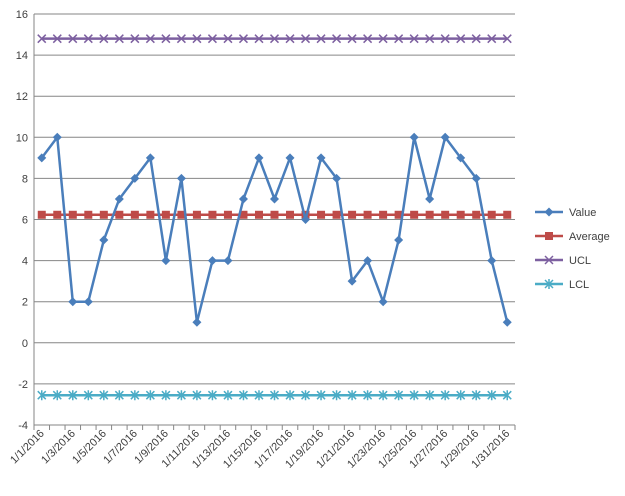 The width and height of the screenshot is (625, 496). Describe the element at coordinates (22, 138) in the screenshot. I see `y-tick-label: 10` at that location.